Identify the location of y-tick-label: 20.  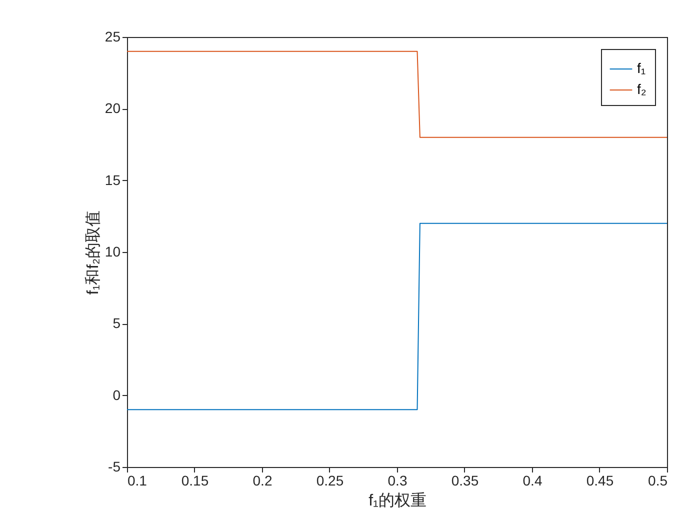
(112, 108).